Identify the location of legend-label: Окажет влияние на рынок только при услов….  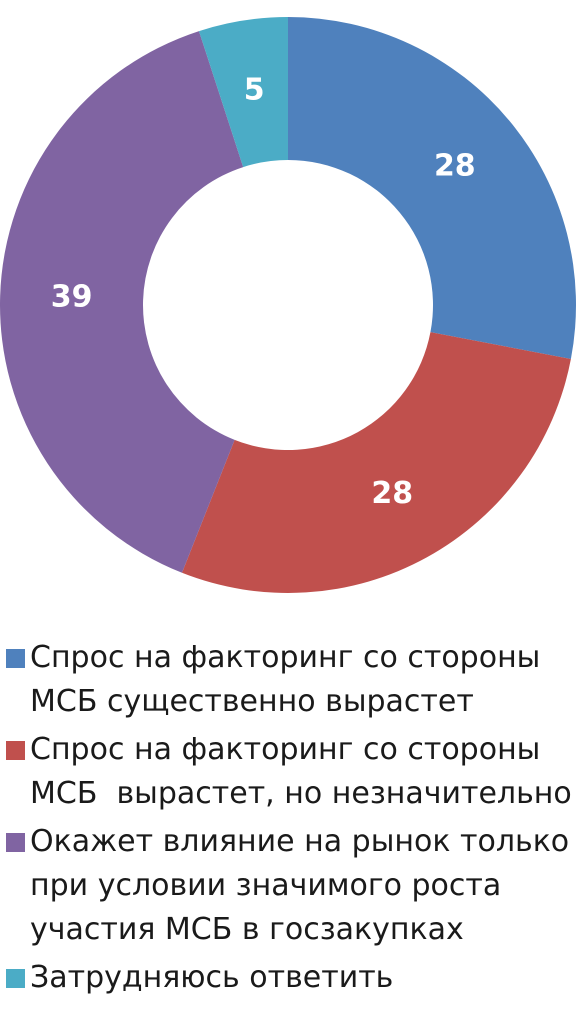
(300, 885).